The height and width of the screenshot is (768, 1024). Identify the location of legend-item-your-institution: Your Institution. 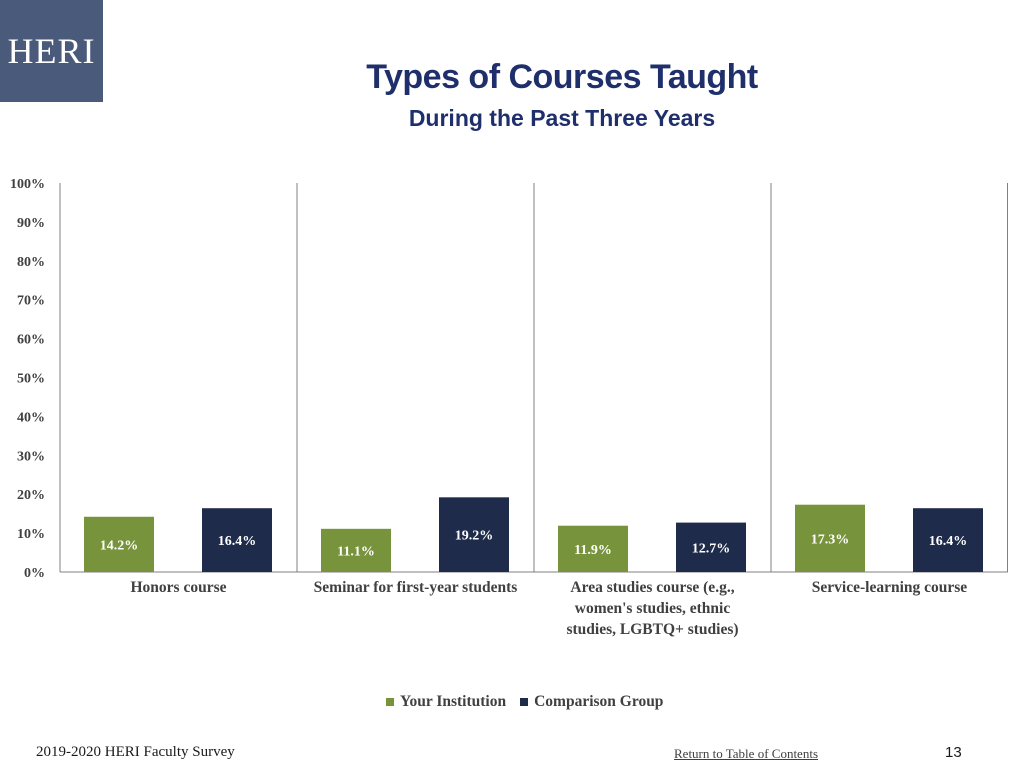
(446, 702).